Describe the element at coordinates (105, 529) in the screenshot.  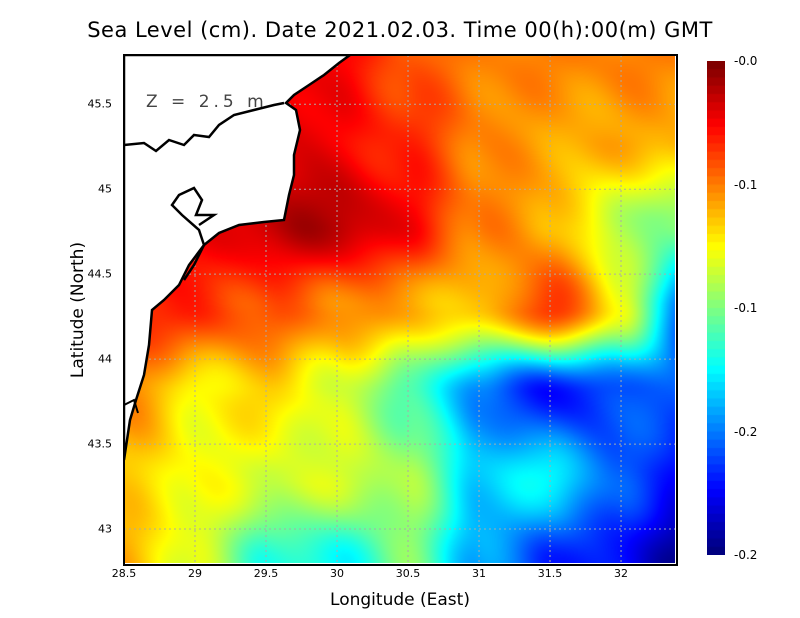
I see `y-tick-label: 43` at that location.